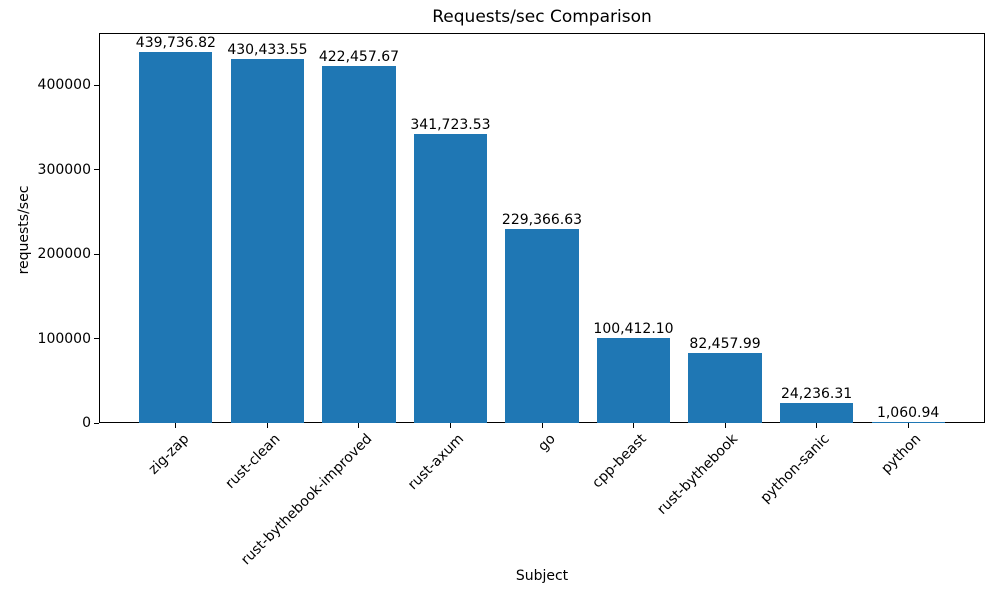 This screenshot has width=1000, height=600. What do you see at coordinates (359, 57) in the screenshot?
I see `bar-value-label: 422,457.67` at bounding box center [359, 57].